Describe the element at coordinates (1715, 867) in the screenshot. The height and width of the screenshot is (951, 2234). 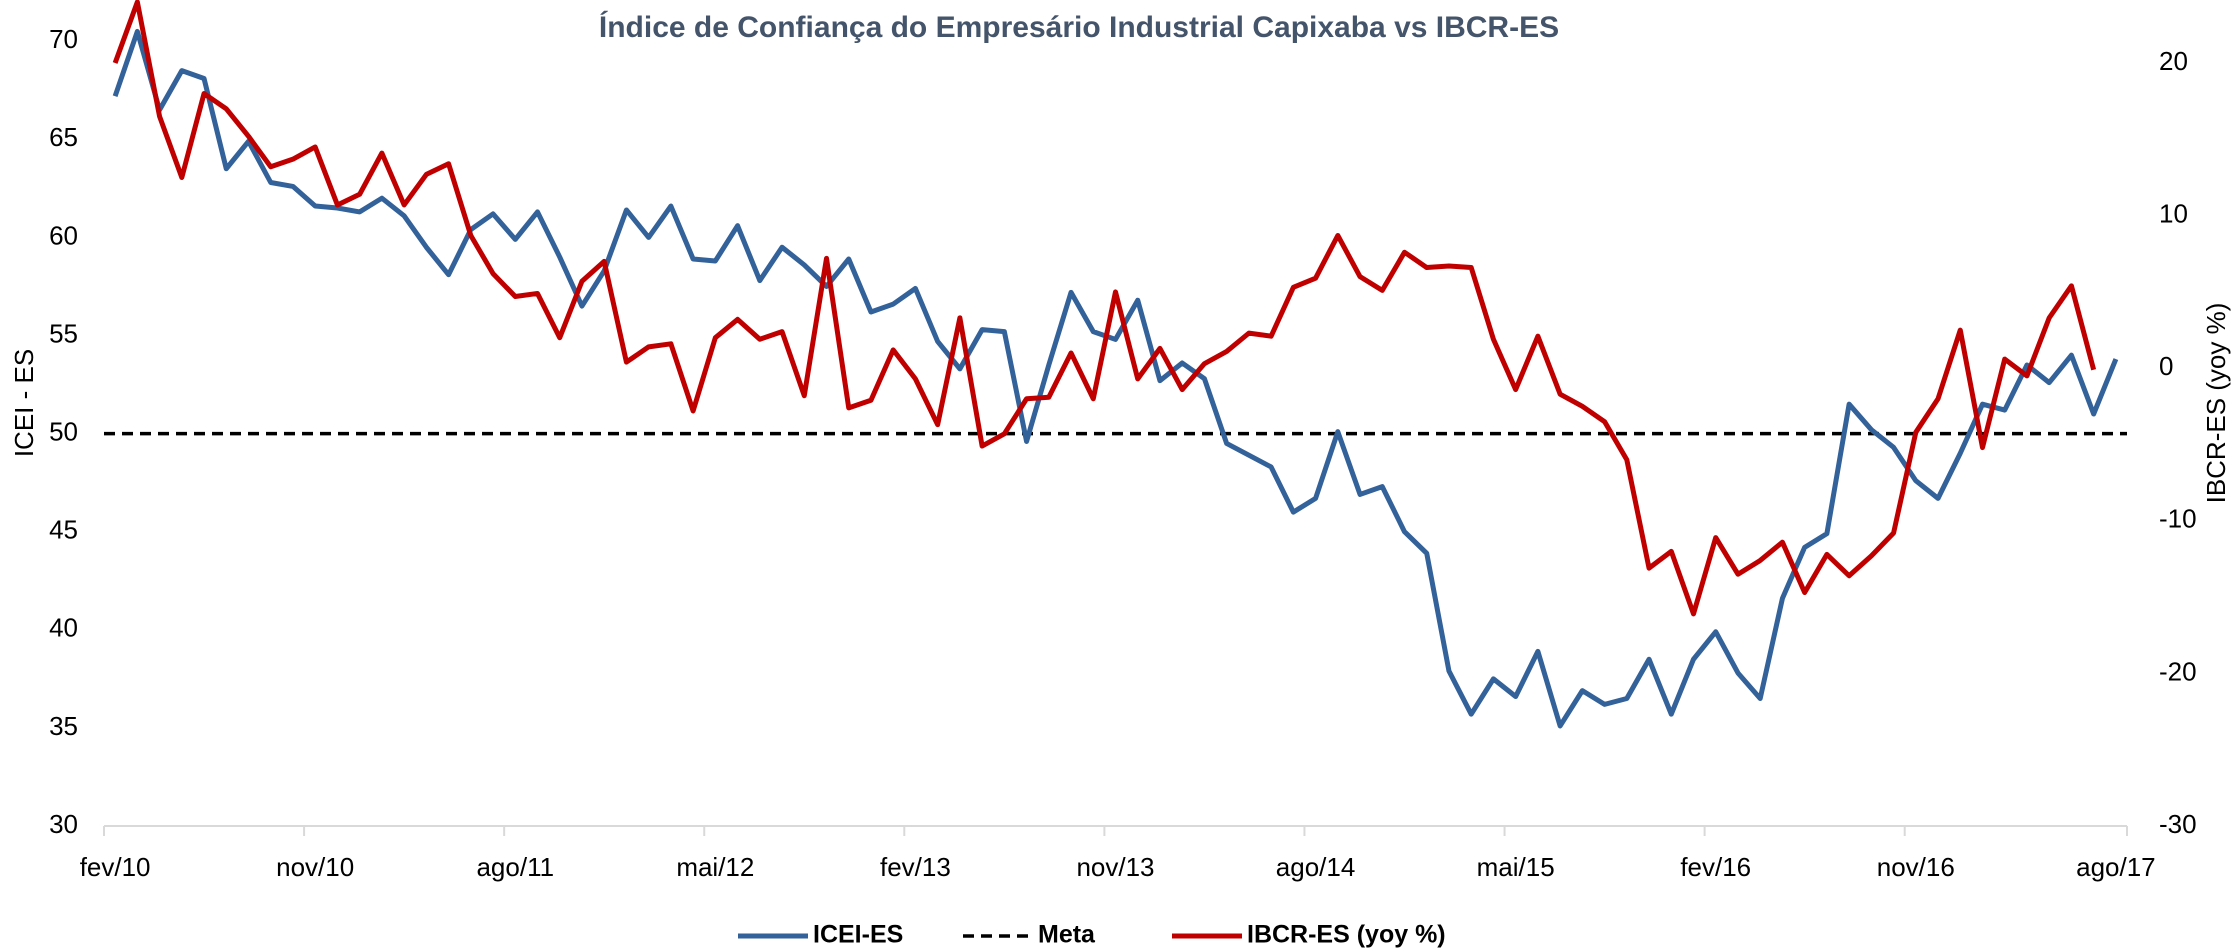
I see `x-tick-label: fev/16` at that location.